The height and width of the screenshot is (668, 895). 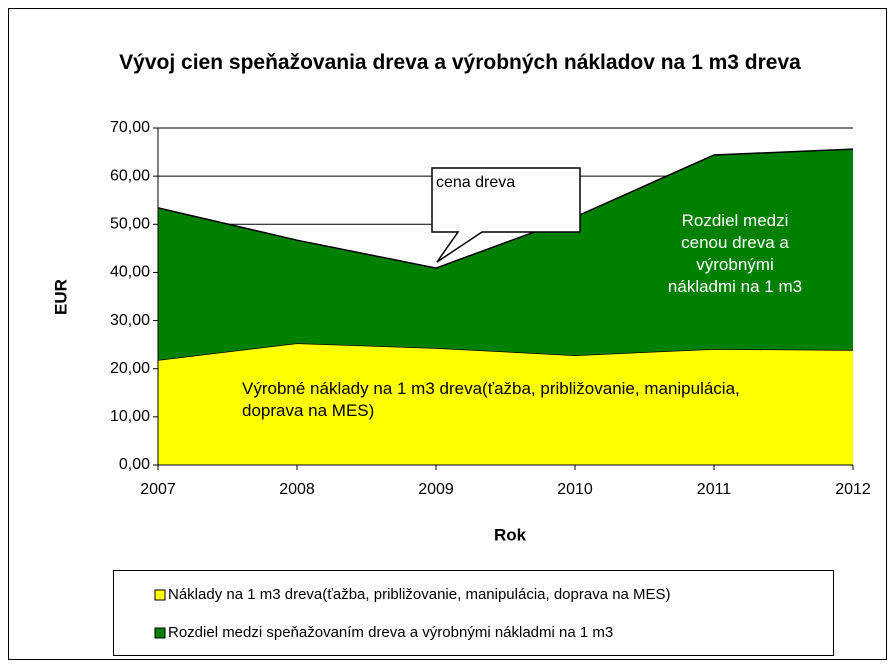 What do you see at coordinates (130, 272) in the screenshot?
I see `y-tick-label: 40,00` at bounding box center [130, 272].